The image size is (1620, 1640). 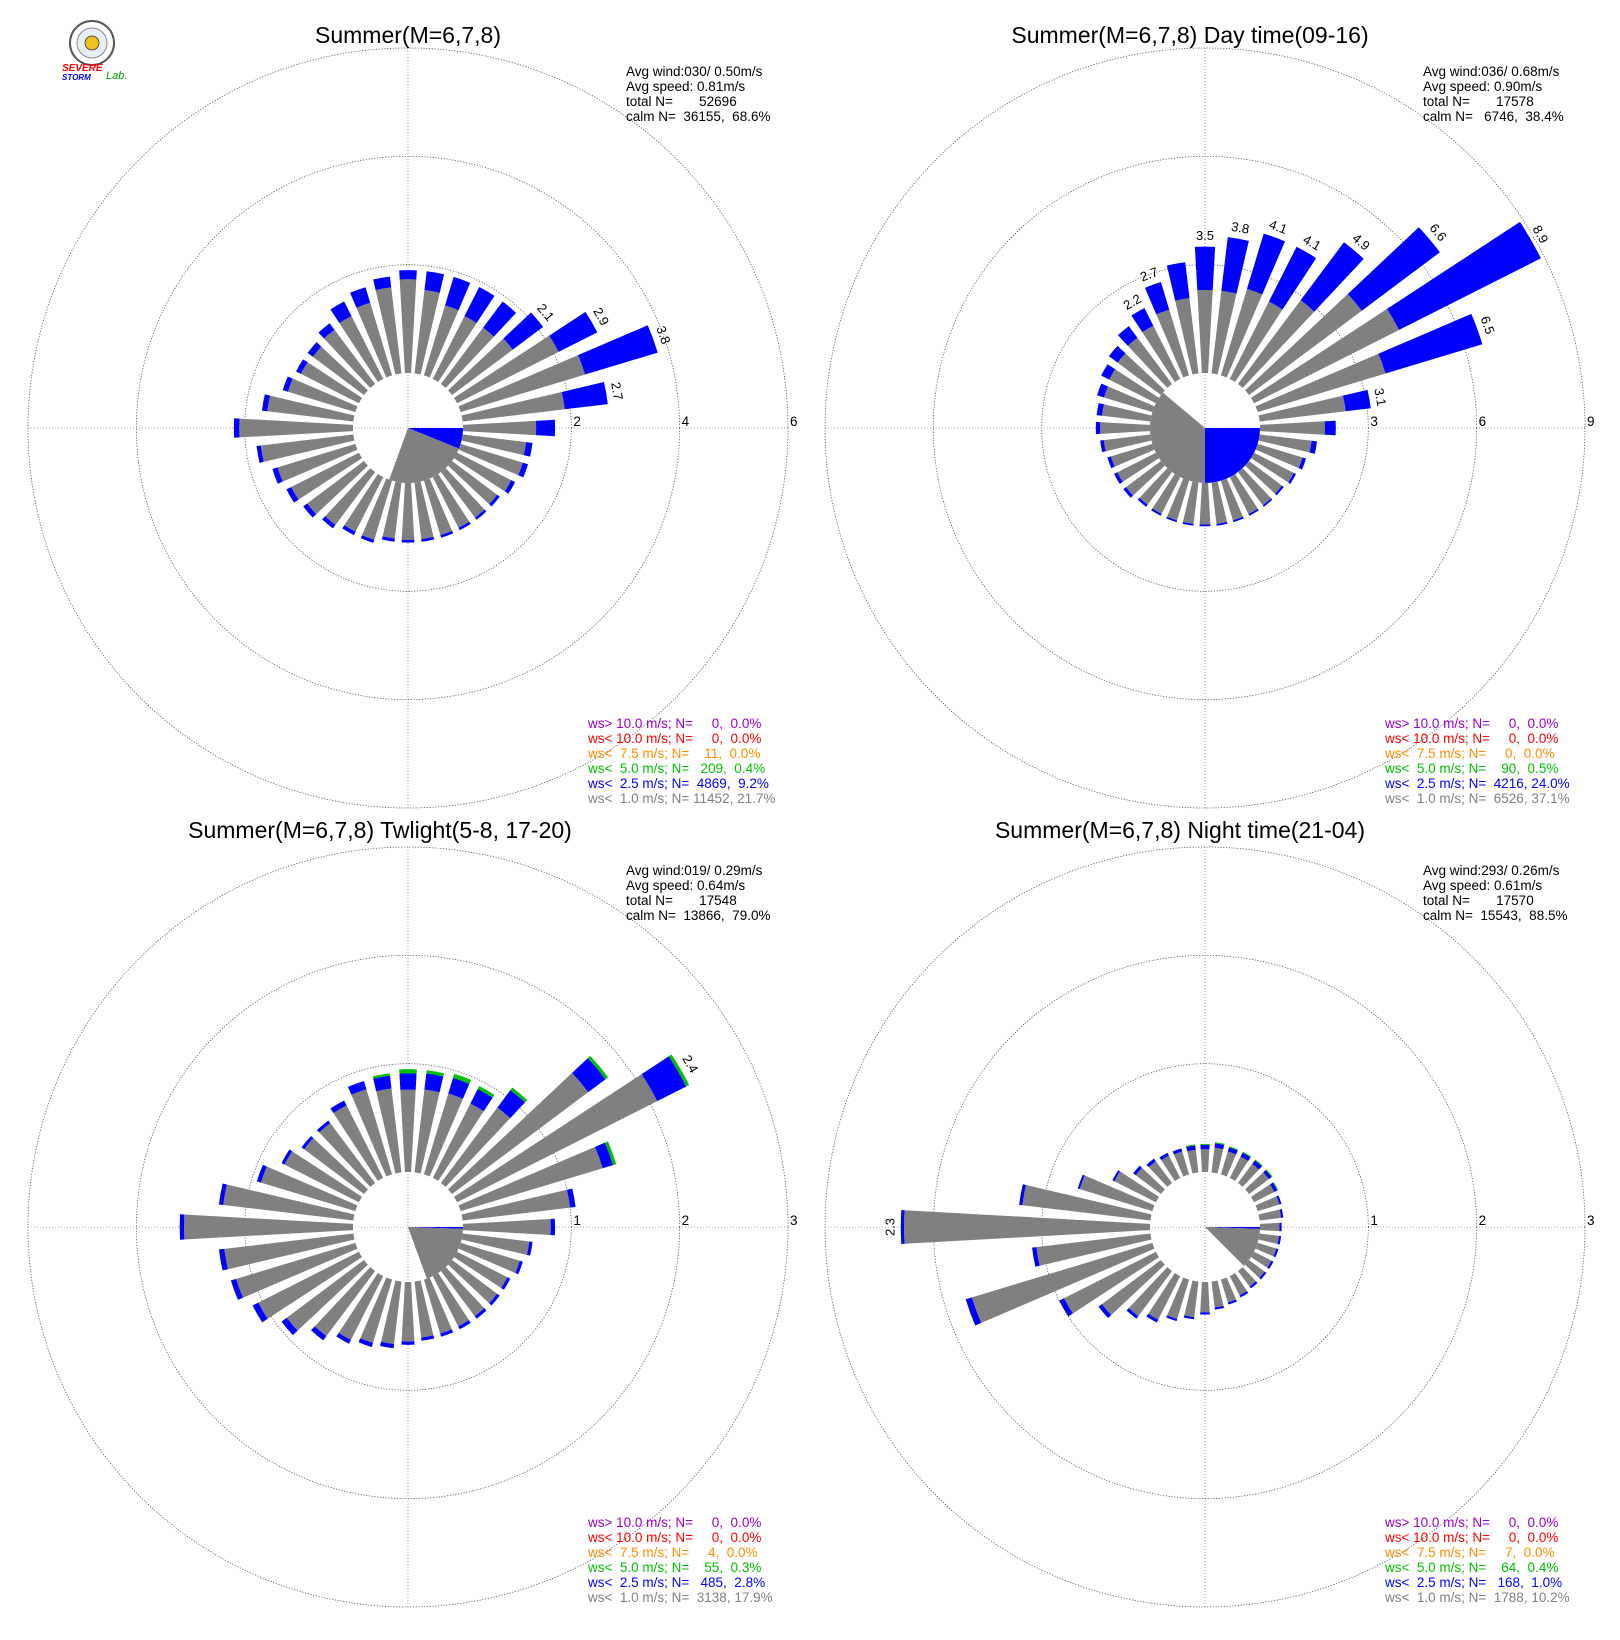 I want to click on panel-title: Summer(M=6,7,8) Night time(21-04), so click(x=1180, y=830).